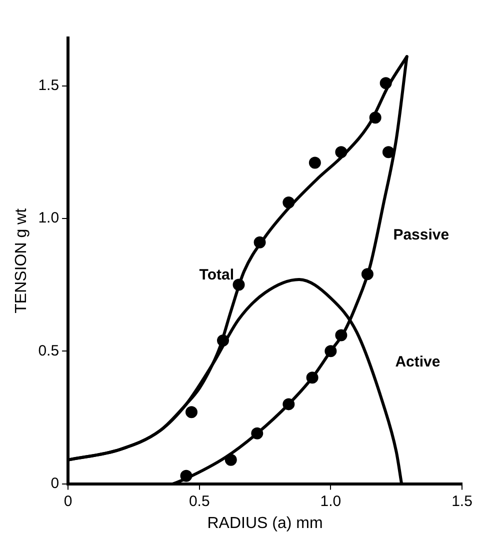 The image size is (490, 541). What do you see at coordinates (199, 501) in the screenshot?
I see `x-tick-label: 0.5` at bounding box center [199, 501].